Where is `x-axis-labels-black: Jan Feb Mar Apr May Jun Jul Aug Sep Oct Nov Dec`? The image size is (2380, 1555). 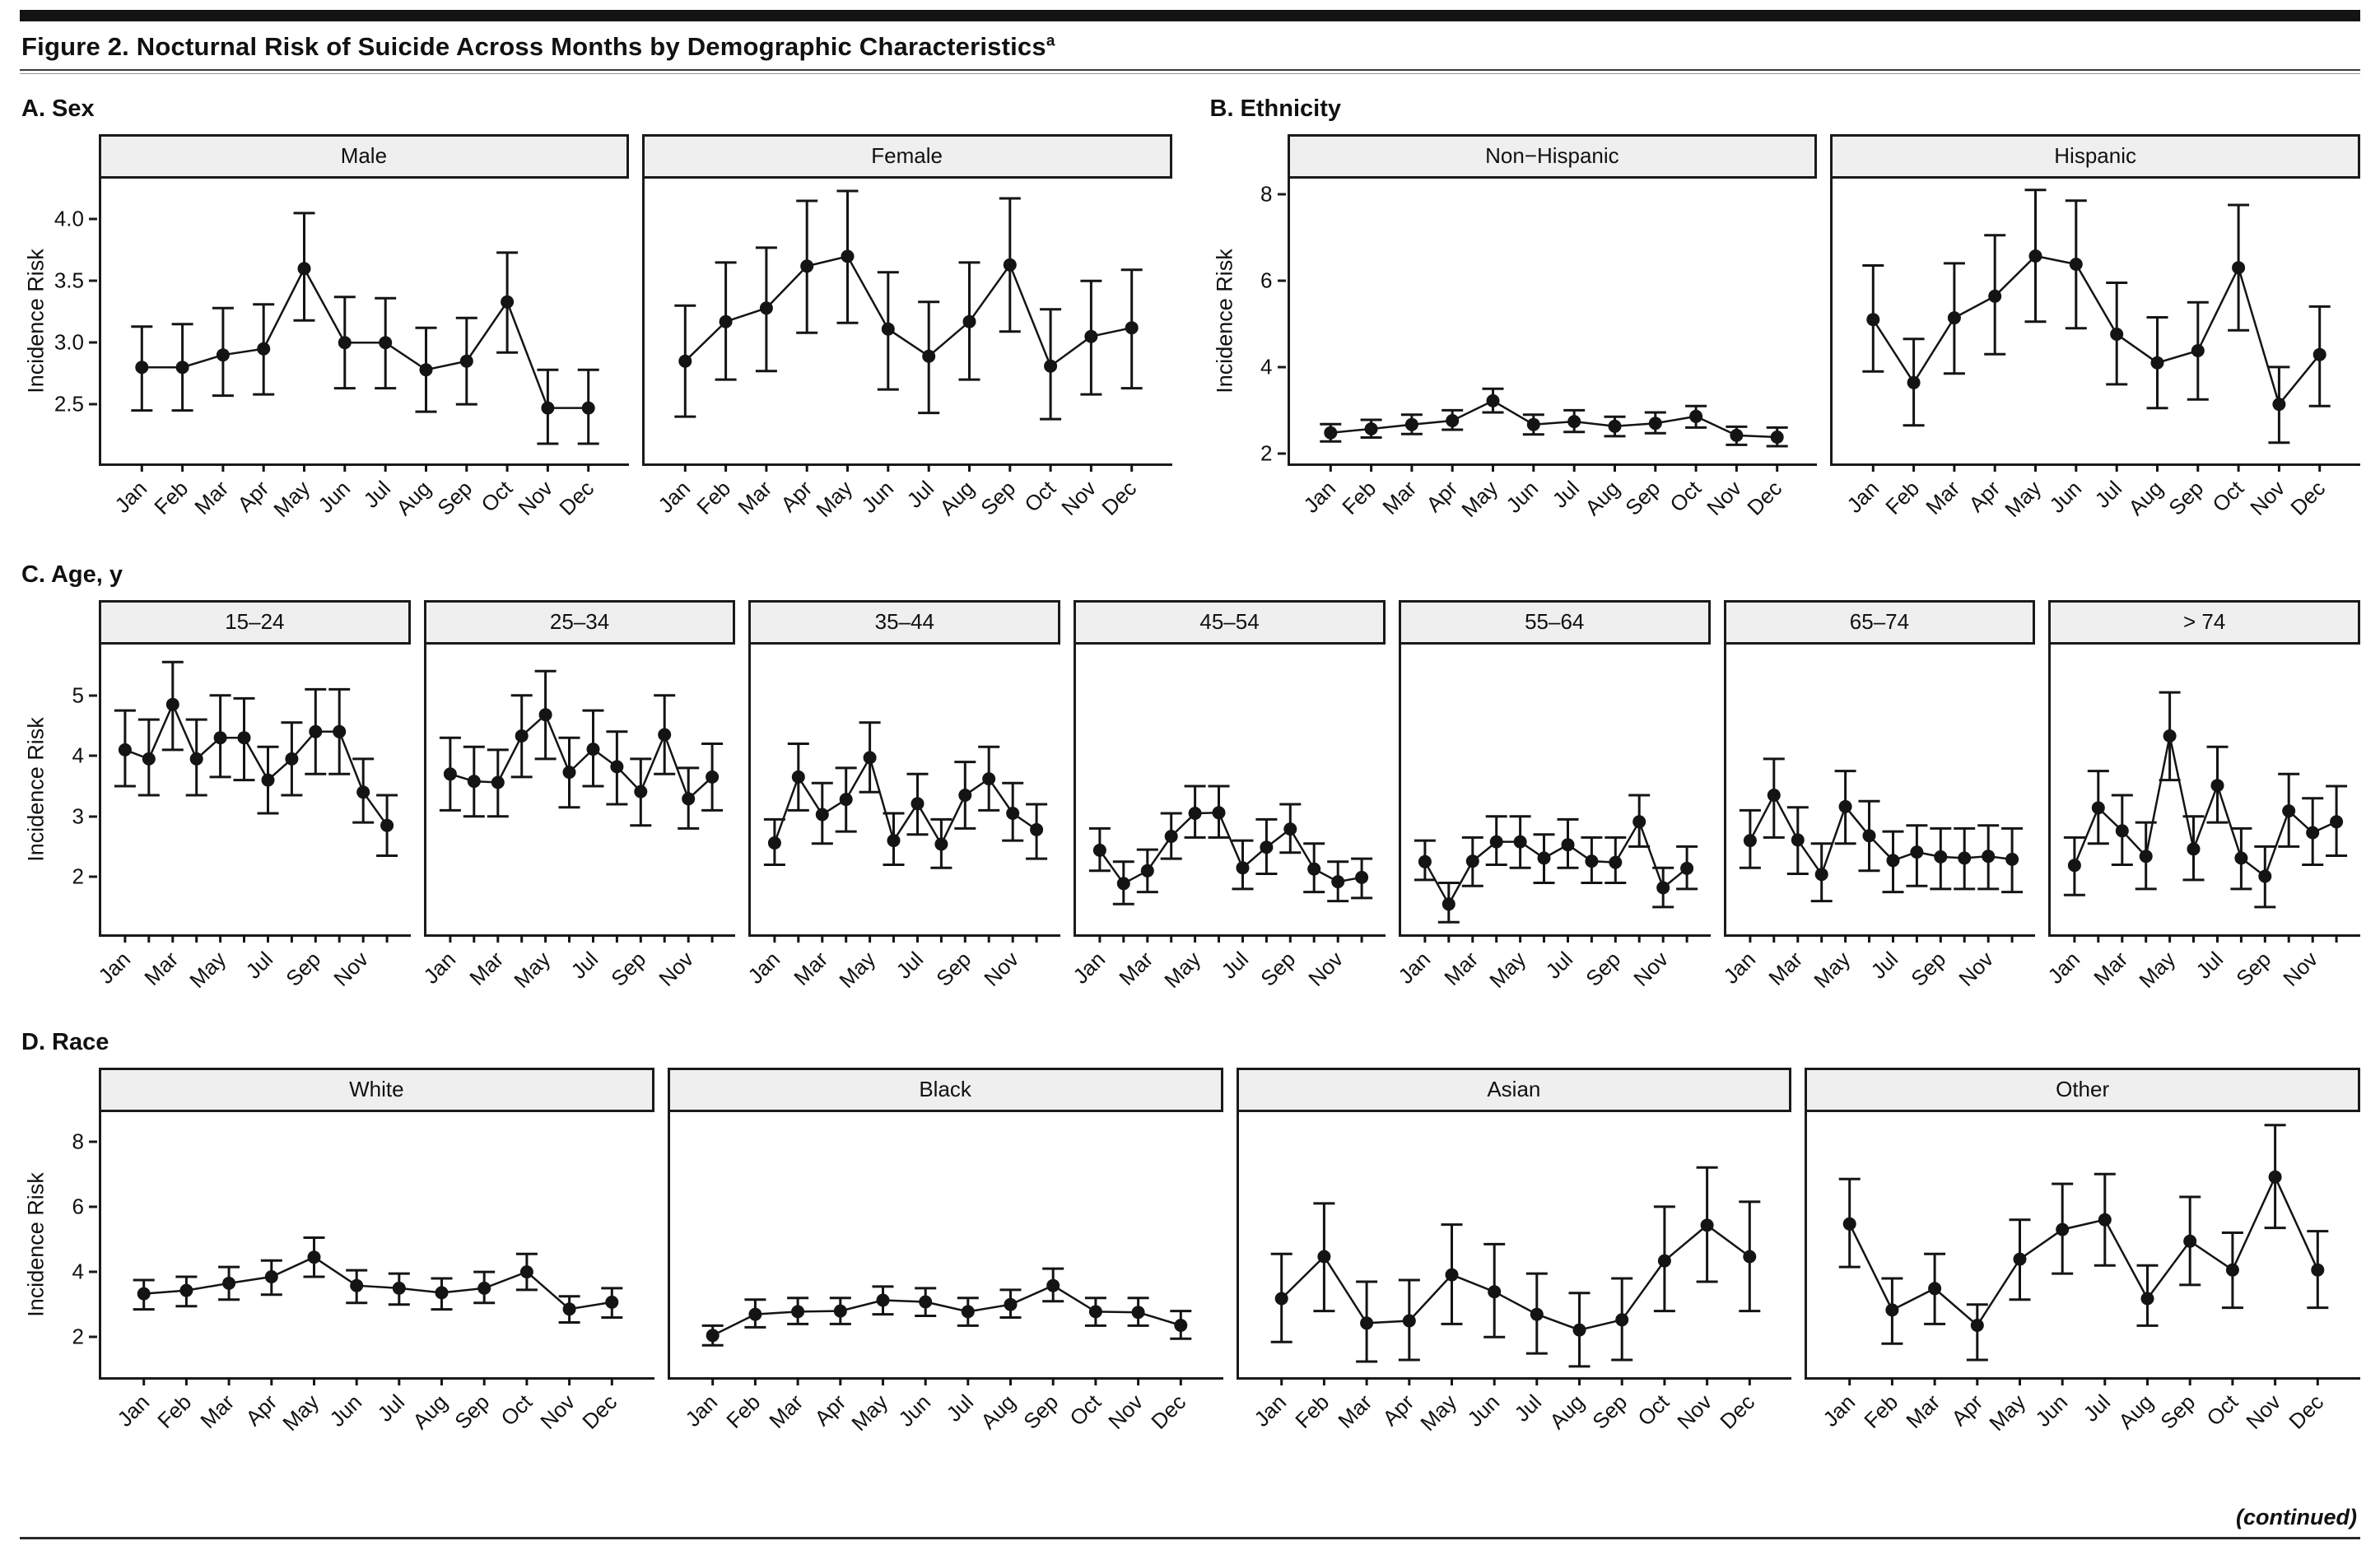
x-axis-labels-black: Jan Feb Mar Apr May Jun Jul Aug Sep Oct Nov Dec is located at coordinates (945, 1426).